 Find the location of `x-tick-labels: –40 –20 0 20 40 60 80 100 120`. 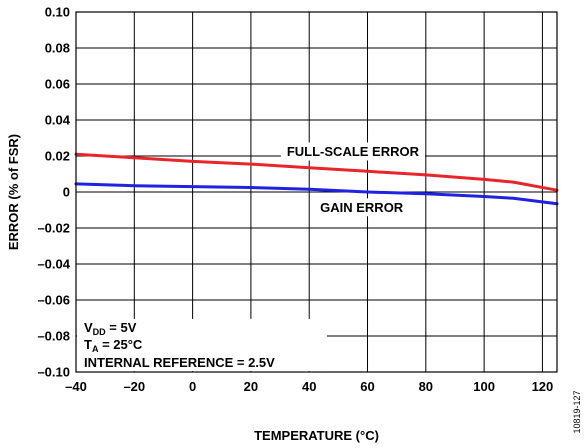

x-tick-labels: –40 –20 0 20 40 60 80 100 120 is located at coordinates (309, 386).